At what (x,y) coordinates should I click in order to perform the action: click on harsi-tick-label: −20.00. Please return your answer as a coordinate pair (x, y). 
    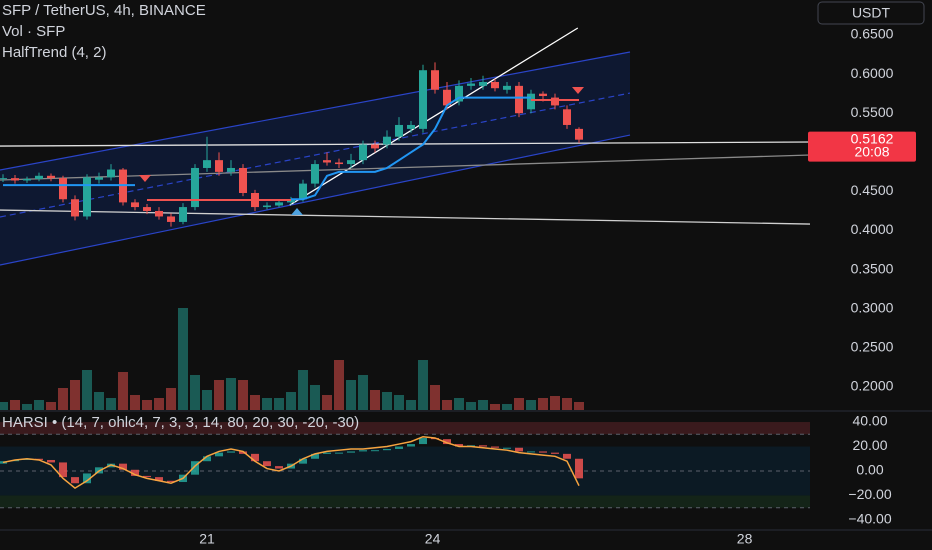
    Looking at the image, I should click on (869, 494).